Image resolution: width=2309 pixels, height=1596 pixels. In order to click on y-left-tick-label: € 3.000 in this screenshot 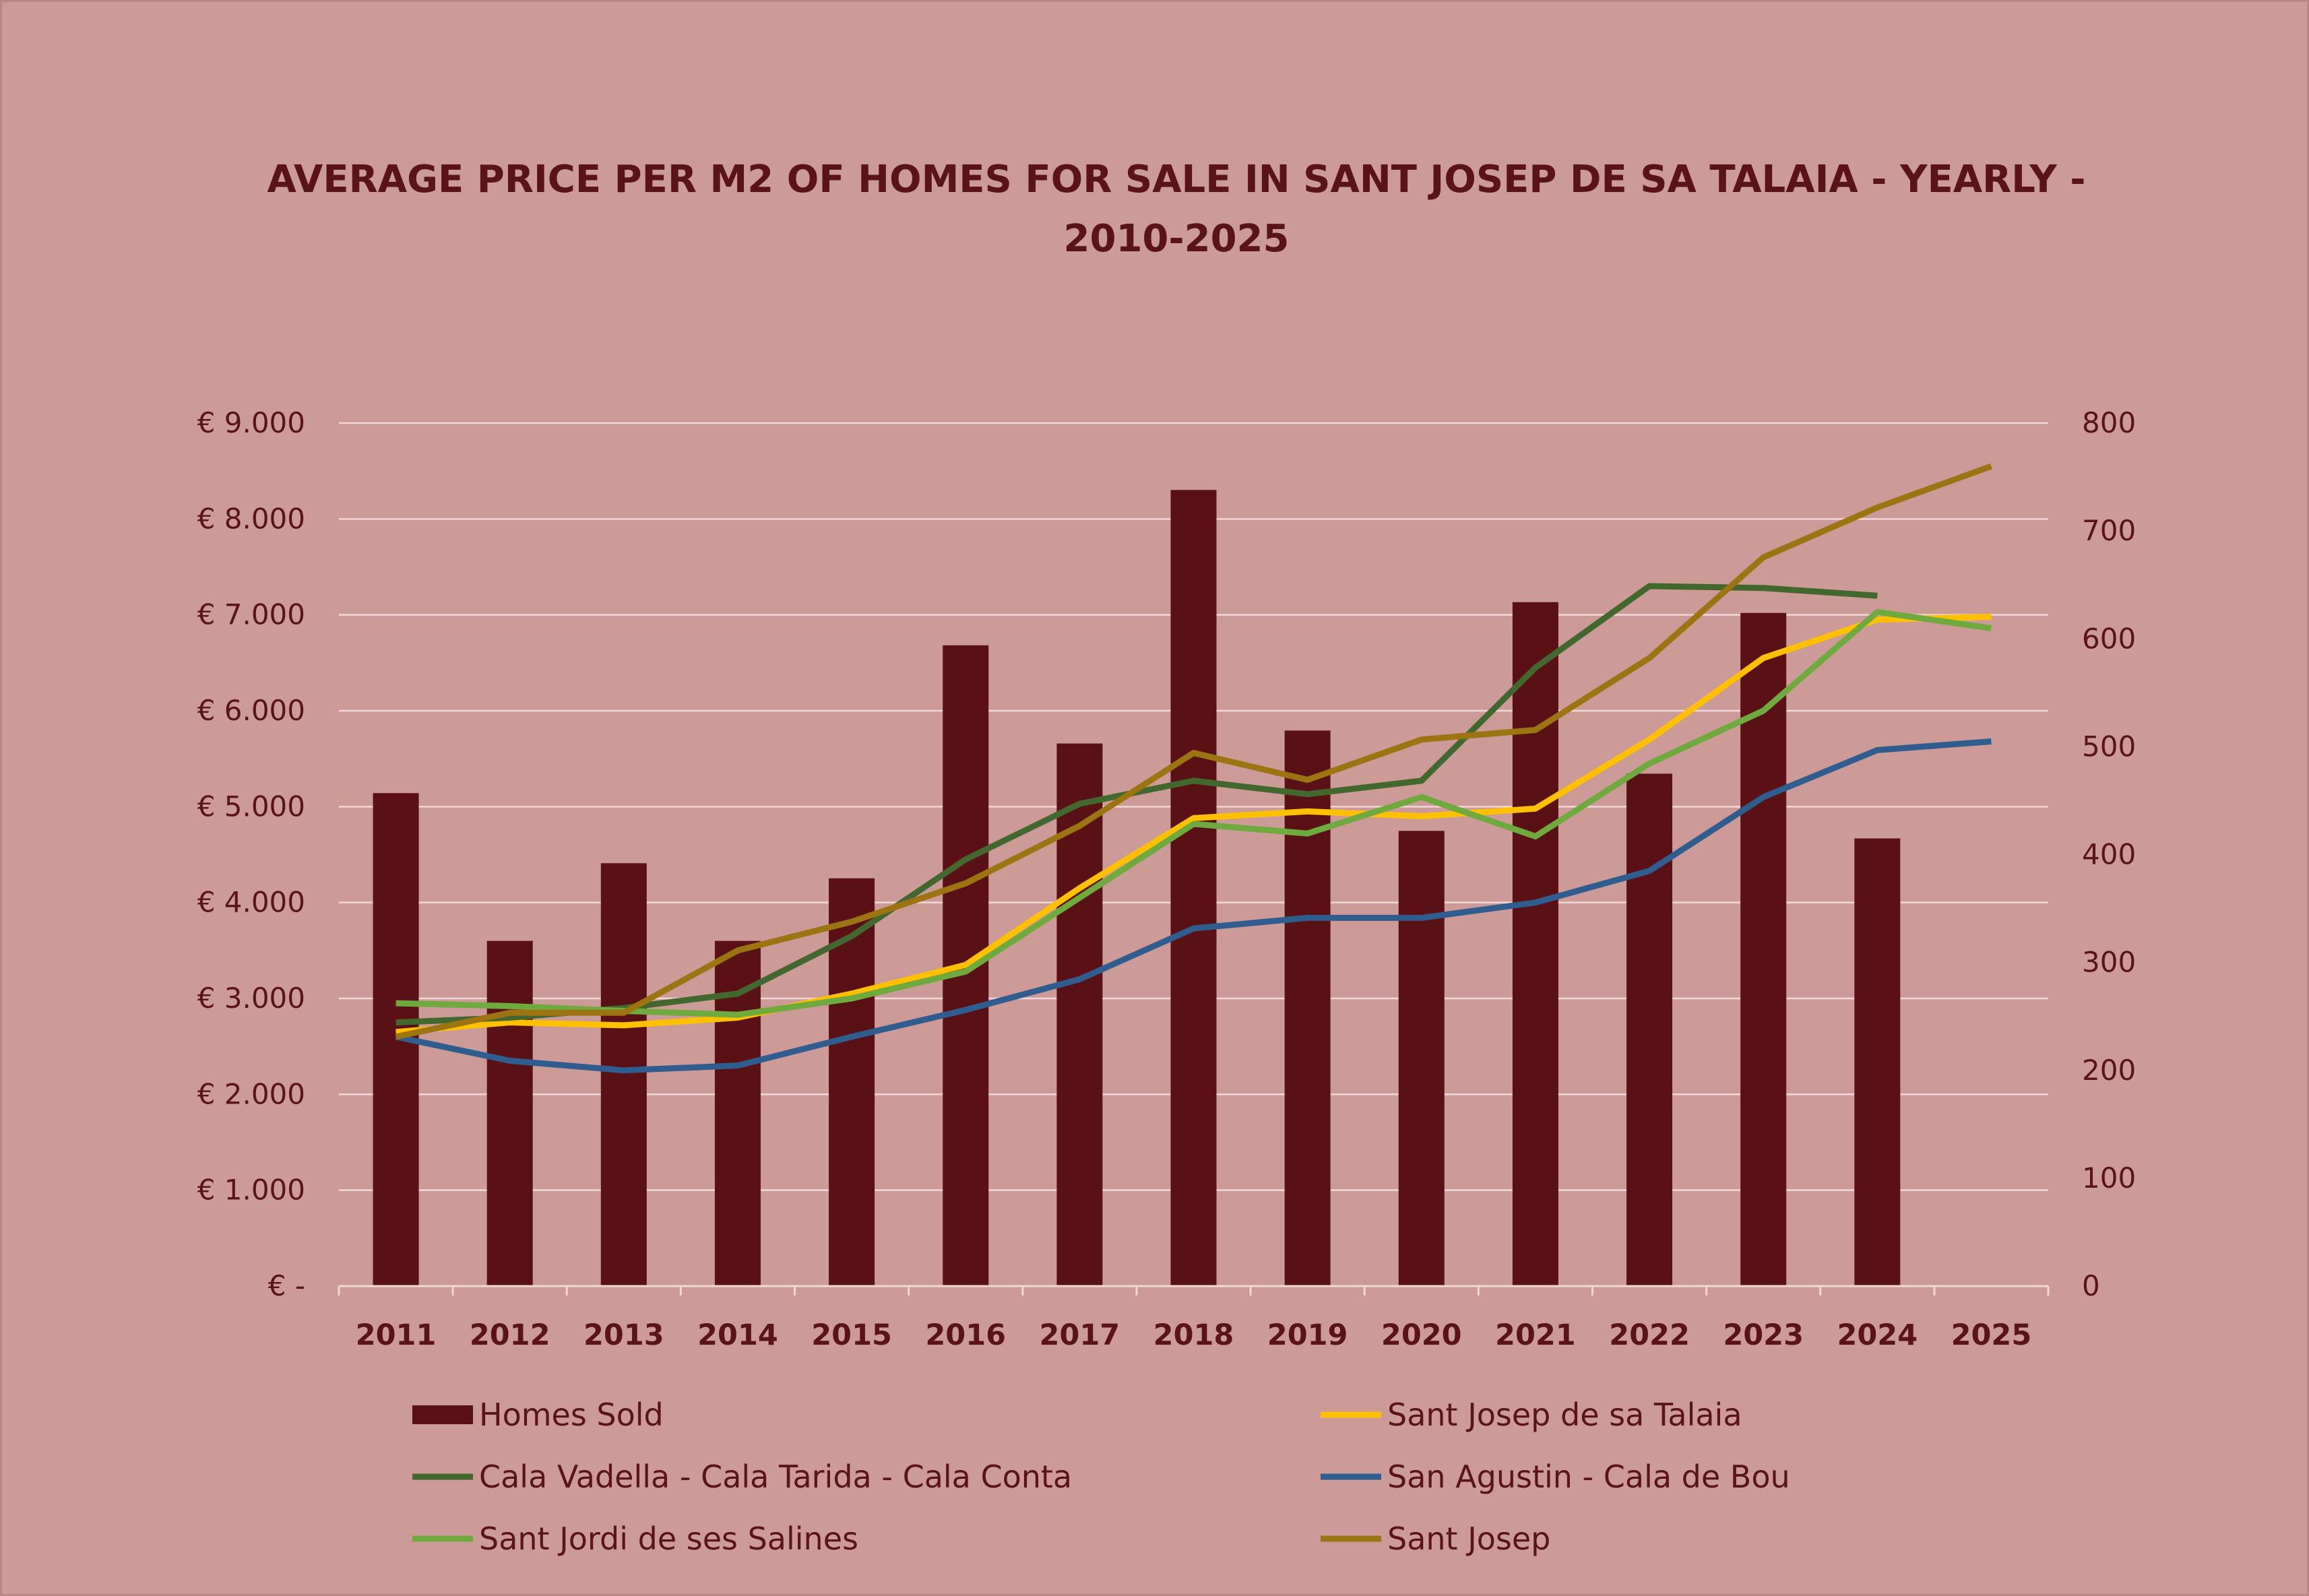, I will do `click(251, 998)`.